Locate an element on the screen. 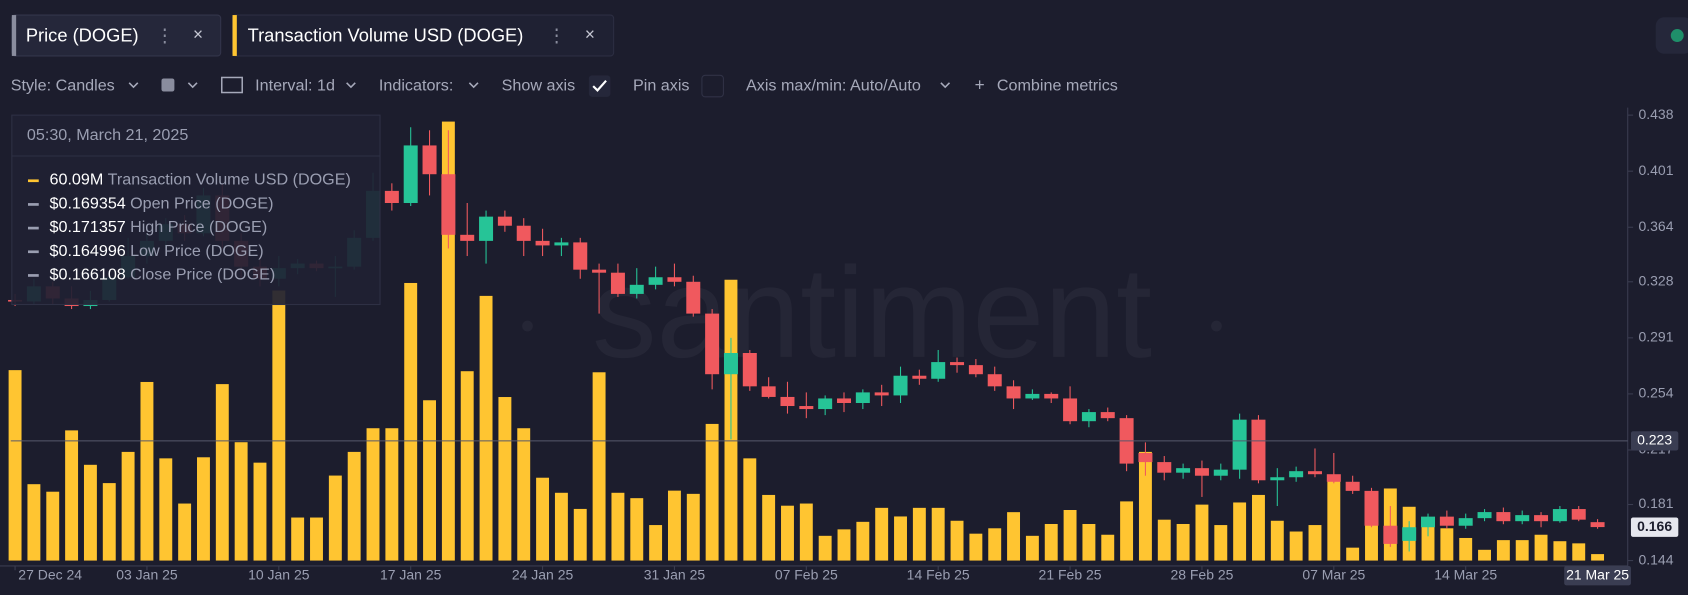 This screenshot has width=1688, height=595. y-tick-label: 0.291 is located at coordinates (1655, 337).